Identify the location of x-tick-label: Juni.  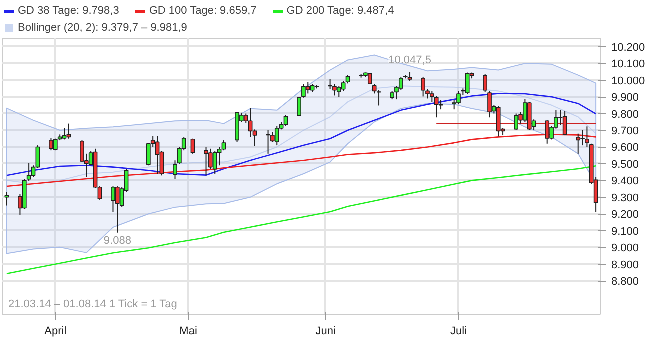
(326, 332).